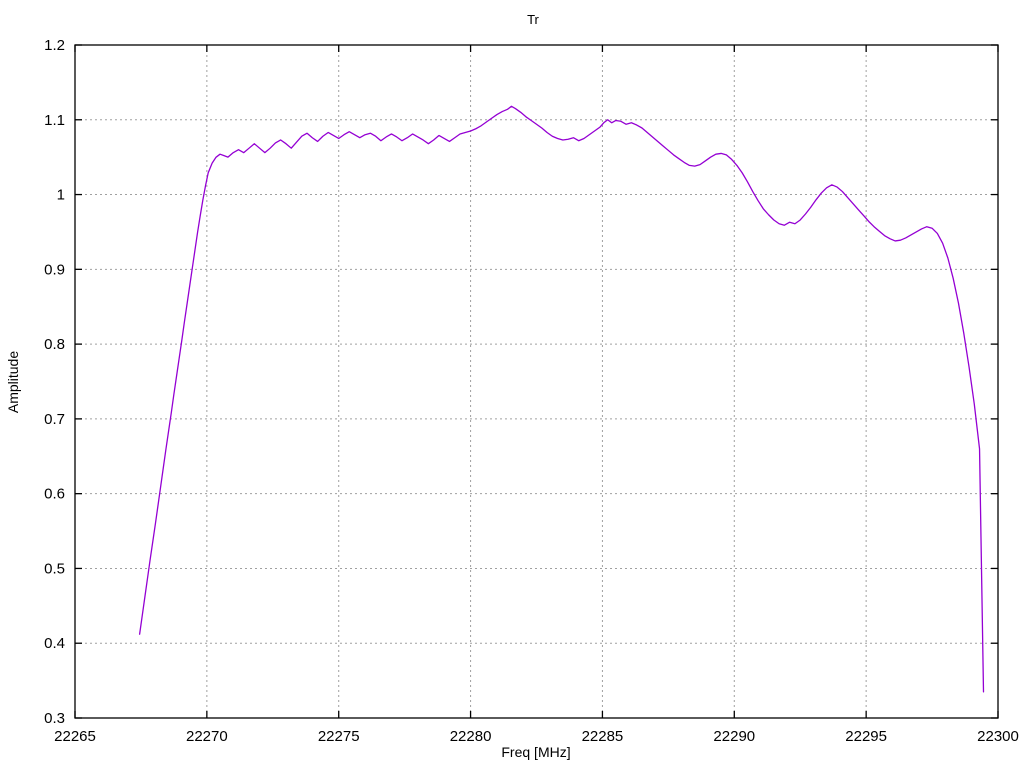  I want to click on y-tick-label: 1.2, so click(54, 45).